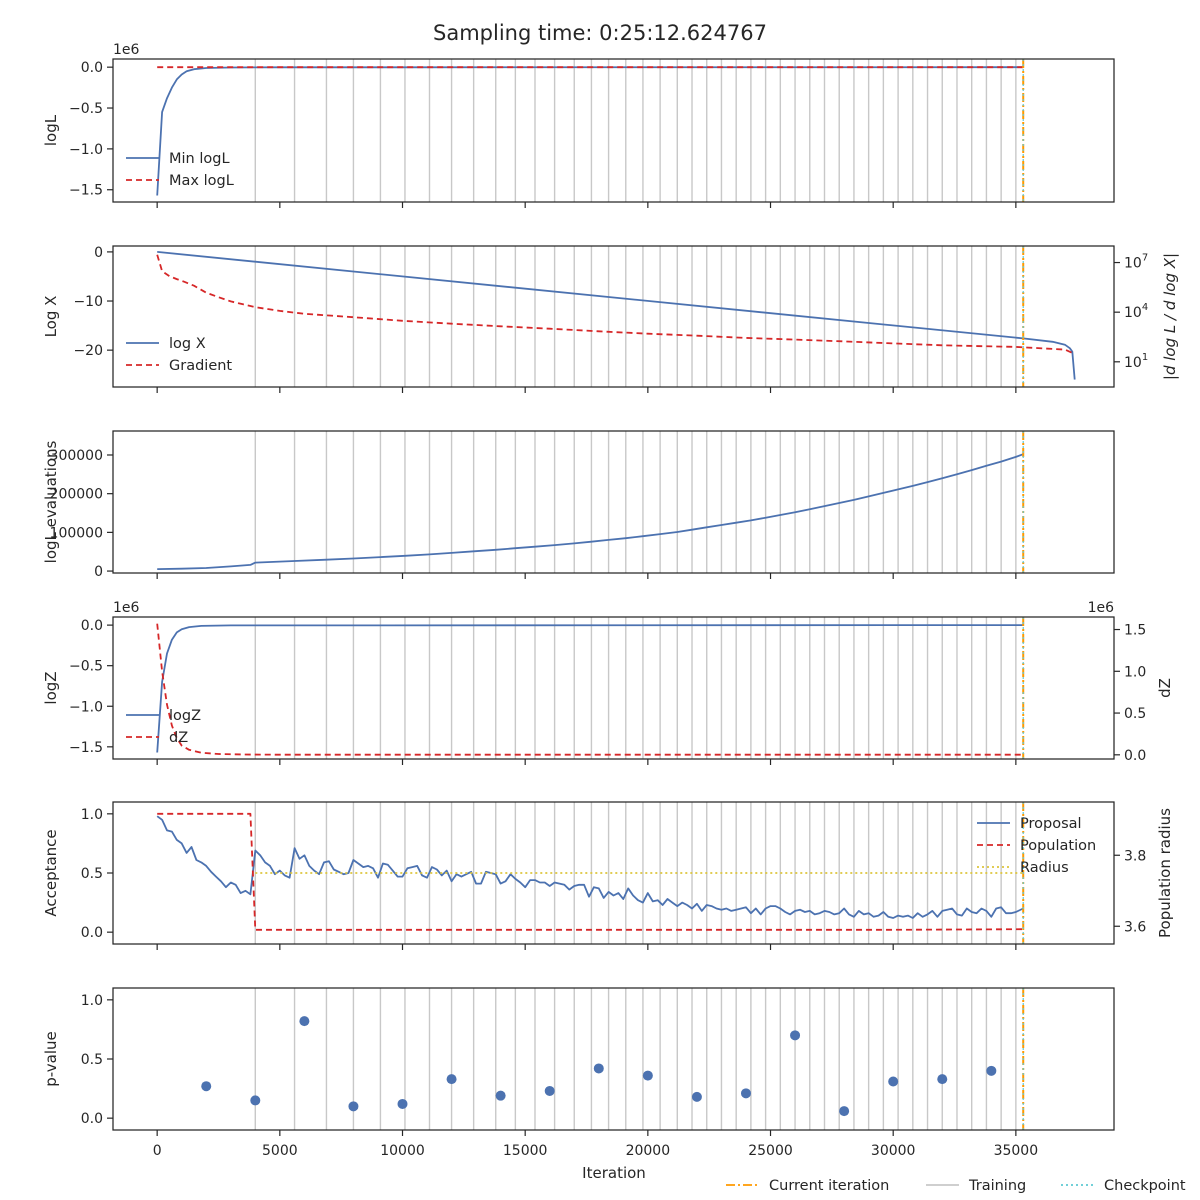  I want to click on series-line-population, so click(590, 871).